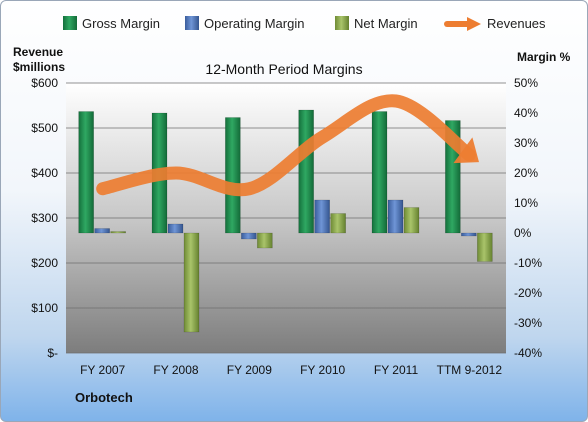 The height and width of the screenshot is (422, 588). I want to click on left-tick-label: $100, so click(44, 308).